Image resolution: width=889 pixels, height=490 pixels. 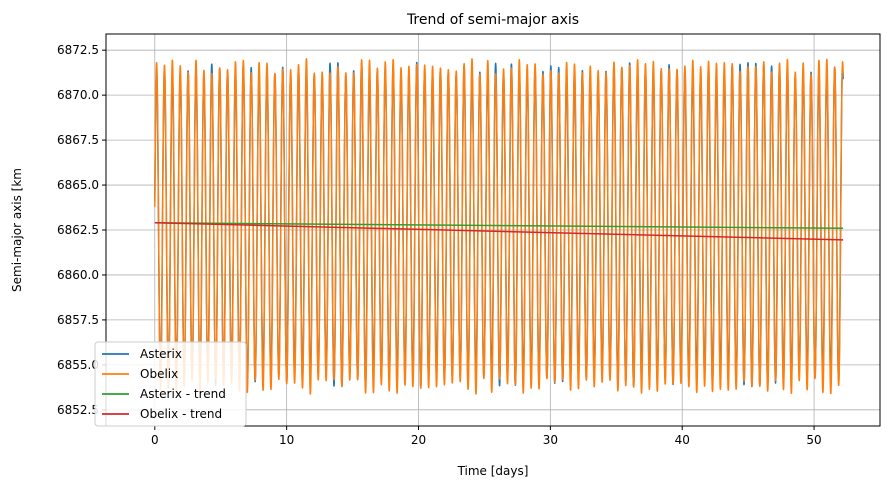 What do you see at coordinates (78, 410) in the screenshot?
I see `y-tick-label: 6852.5` at bounding box center [78, 410].